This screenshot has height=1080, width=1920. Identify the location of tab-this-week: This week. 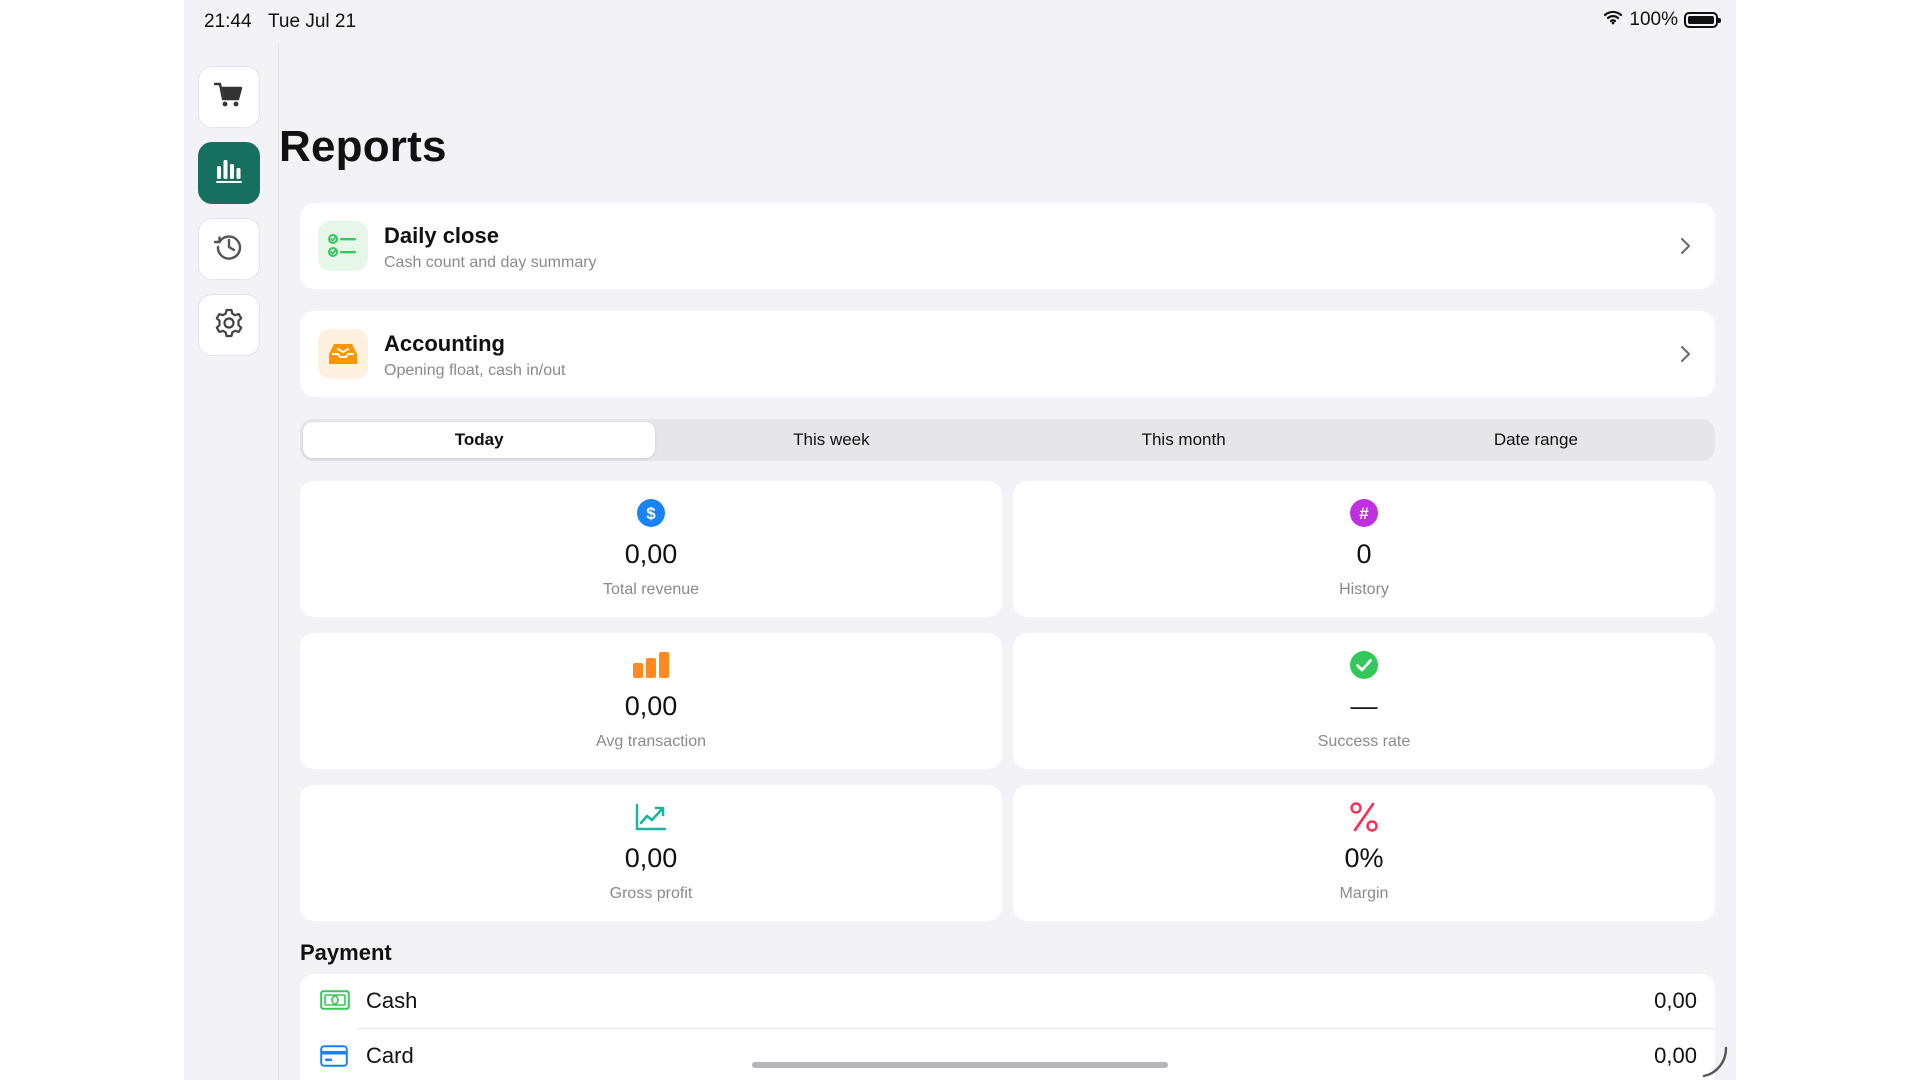
(831, 439).